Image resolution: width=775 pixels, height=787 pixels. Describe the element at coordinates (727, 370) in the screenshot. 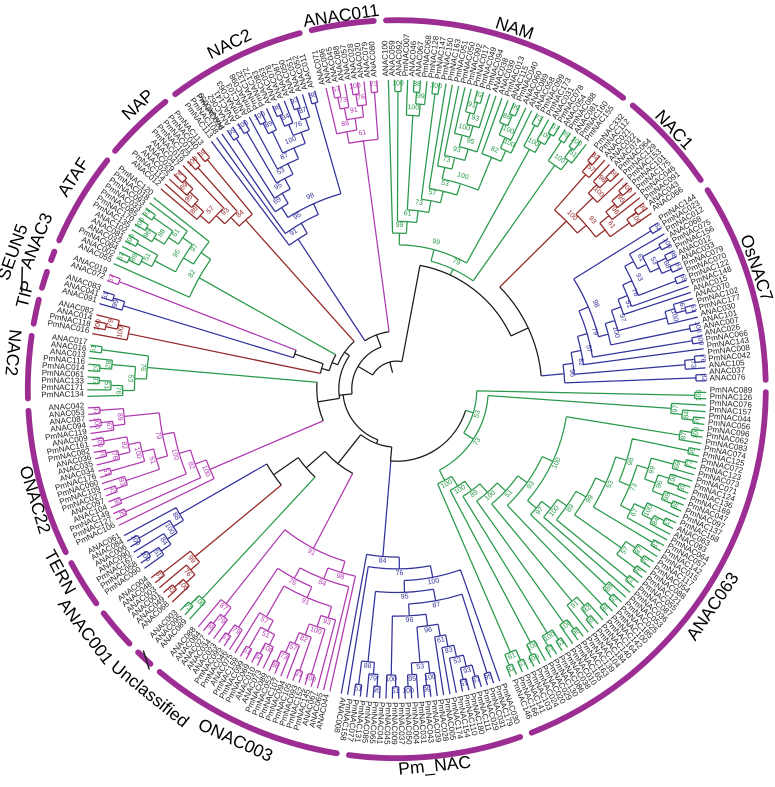

I see `svg-text: ANAC037` at that location.